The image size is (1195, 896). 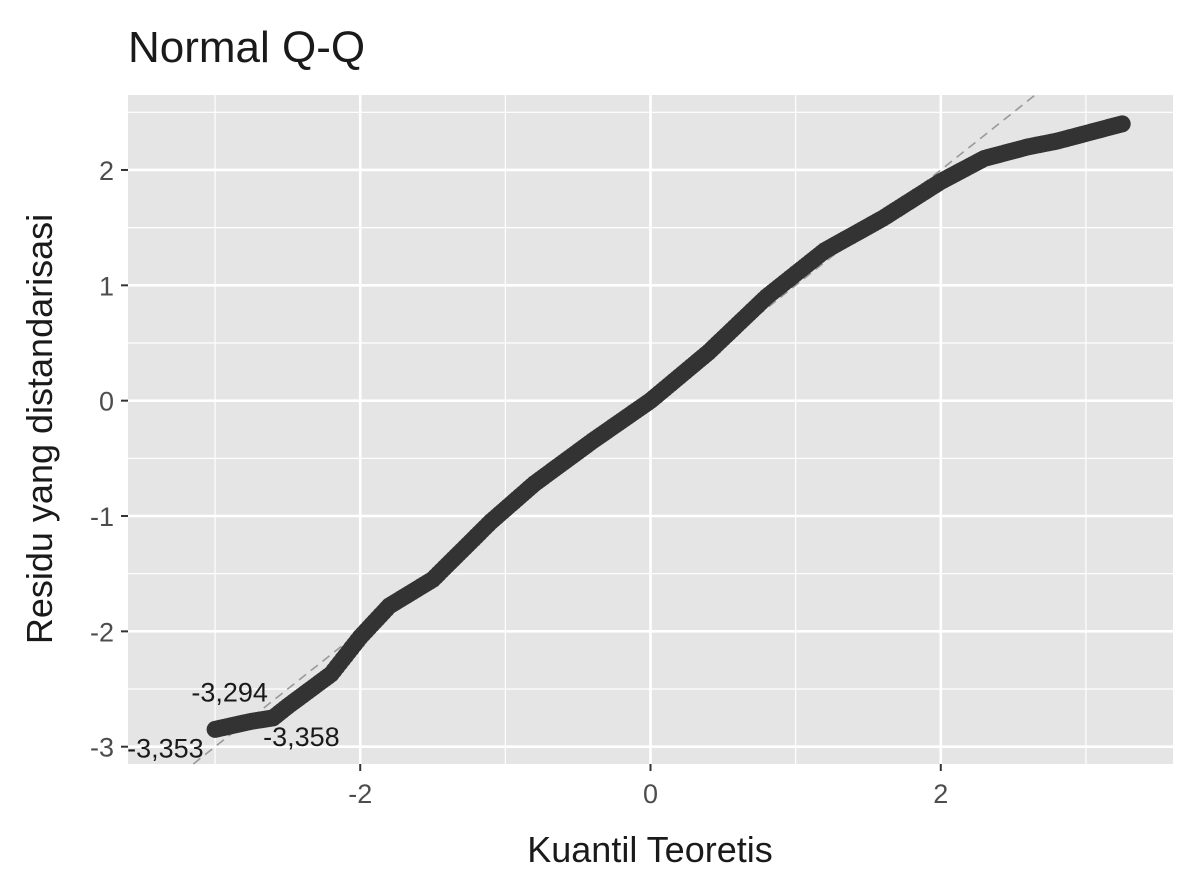 What do you see at coordinates (109, 459) in the screenshot?
I see `y-axis: -3 -2 -1 0 1 2` at bounding box center [109, 459].